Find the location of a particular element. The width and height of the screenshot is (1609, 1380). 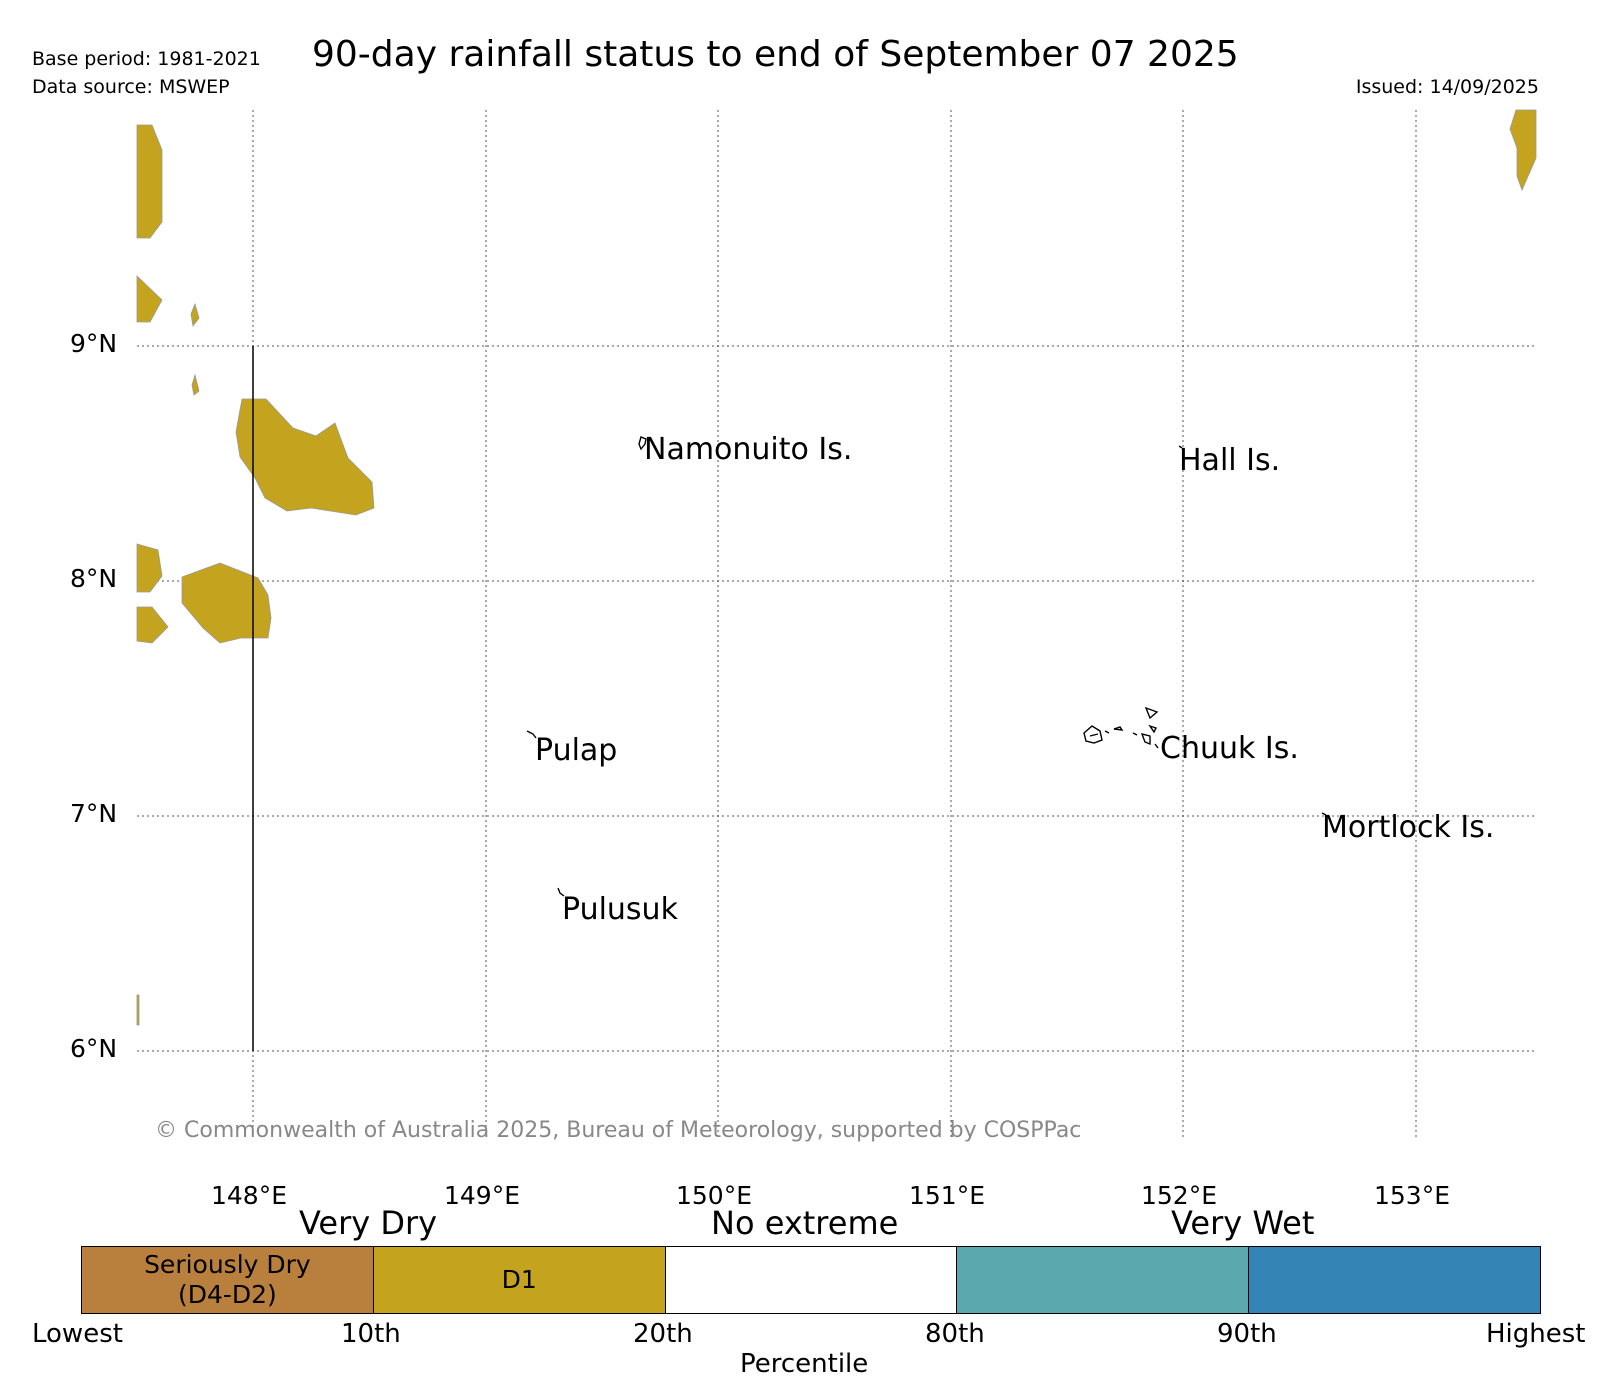

pulusuk-island is located at coordinates (561, 892).